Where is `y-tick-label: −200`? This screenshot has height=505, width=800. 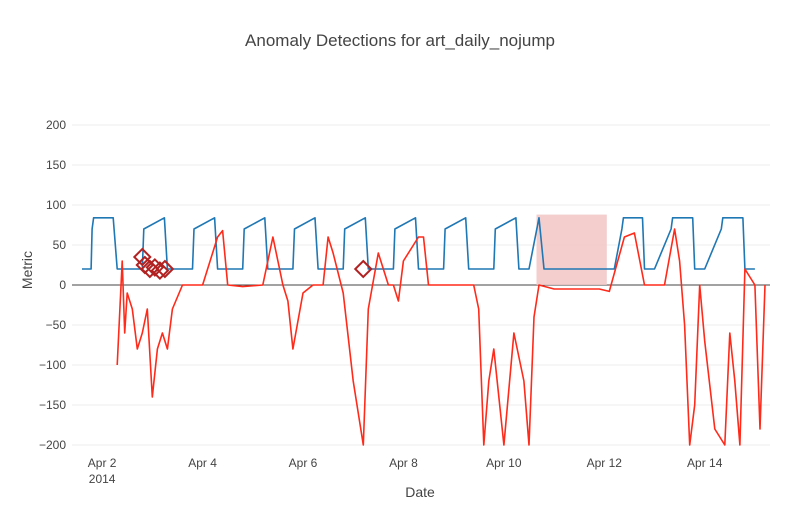
y-tick-label: −200 is located at coordinates (52, 445).